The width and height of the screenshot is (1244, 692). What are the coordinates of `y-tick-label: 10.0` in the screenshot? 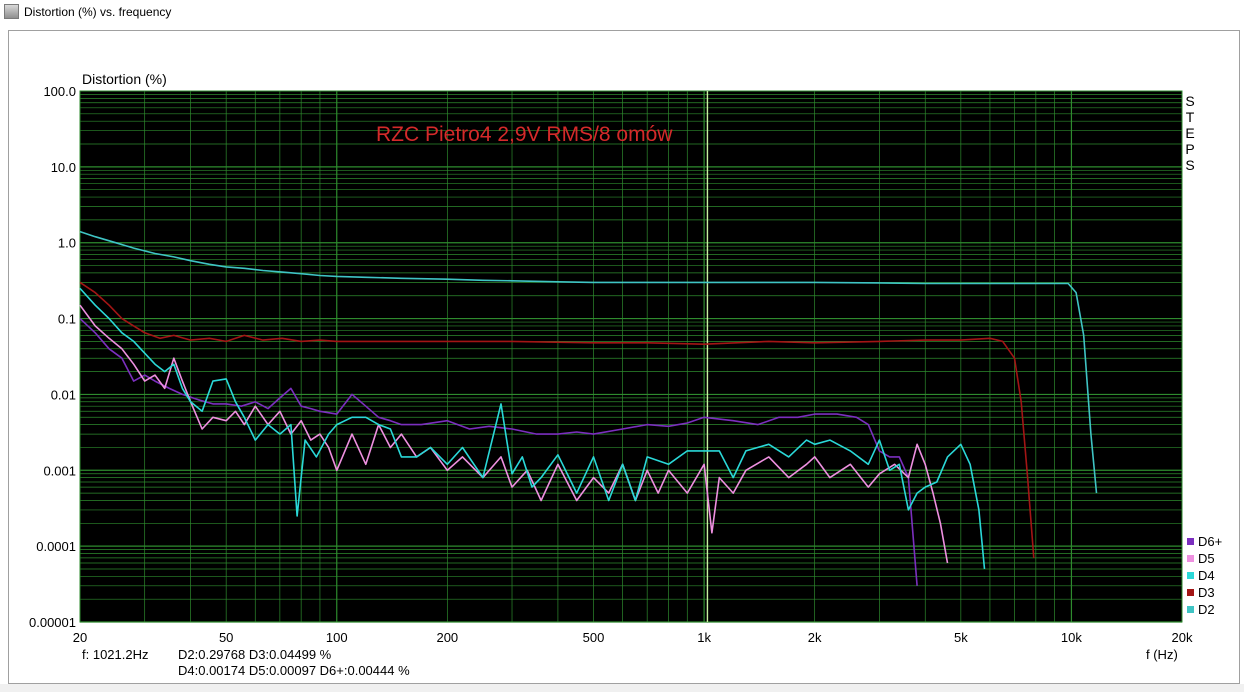 It's located at (63, 167).